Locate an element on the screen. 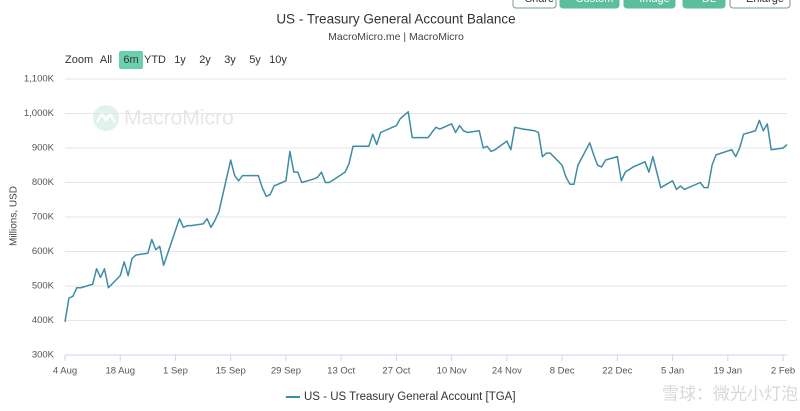  zoom-button-label: 10y is located at coordinates (278, 60).